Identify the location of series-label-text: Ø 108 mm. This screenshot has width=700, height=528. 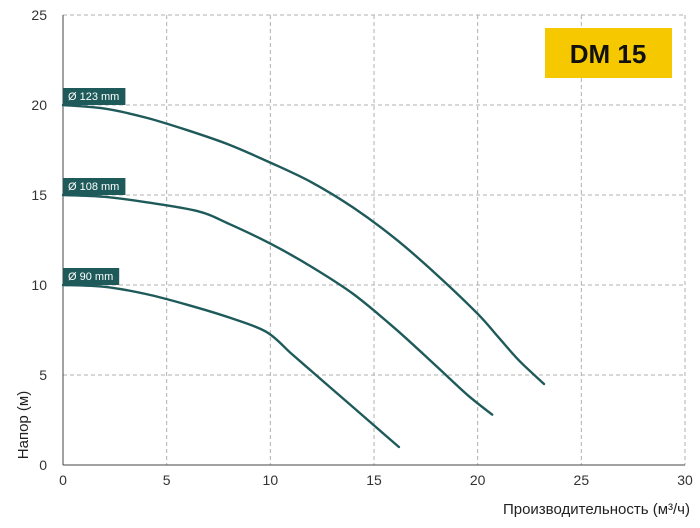
(93, 187).